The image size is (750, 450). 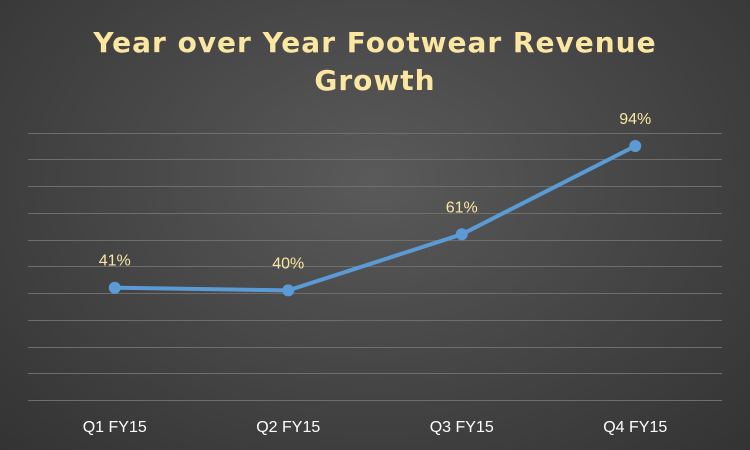 I want to click on data-label: 61%, so click(x=462, y=207).